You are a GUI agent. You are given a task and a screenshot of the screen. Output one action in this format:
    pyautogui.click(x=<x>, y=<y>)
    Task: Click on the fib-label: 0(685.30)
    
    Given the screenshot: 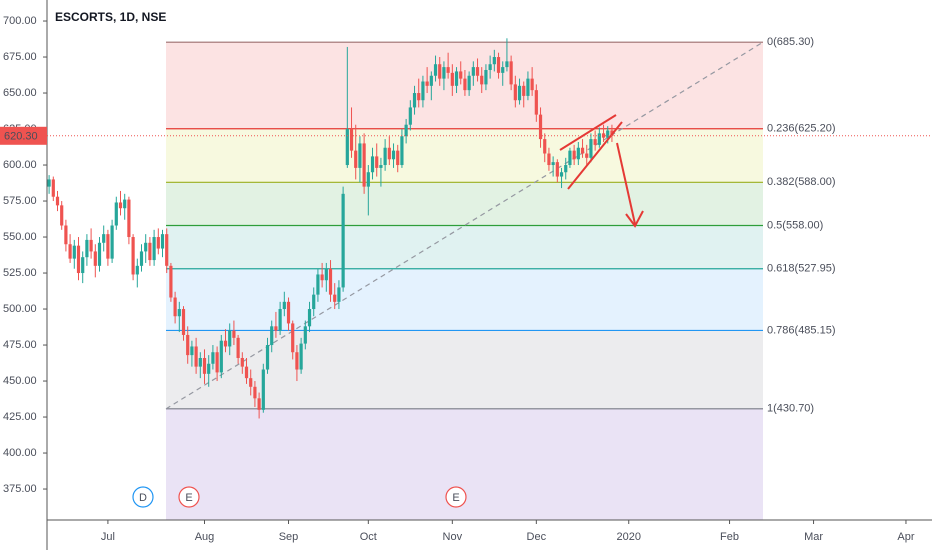 What is the action you would take?
    pyautogui.click(x=790, y=42)
    